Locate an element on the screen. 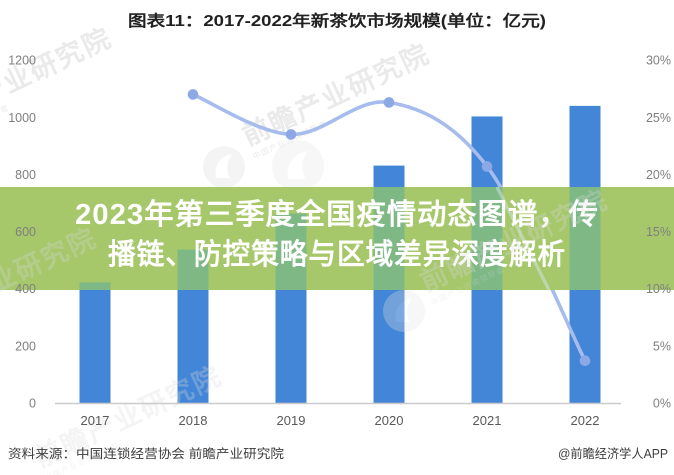 Image resolution: width=674 pixels, height=475 pixels. category-label-2018: 2018 is located at coordinates (193, 420).